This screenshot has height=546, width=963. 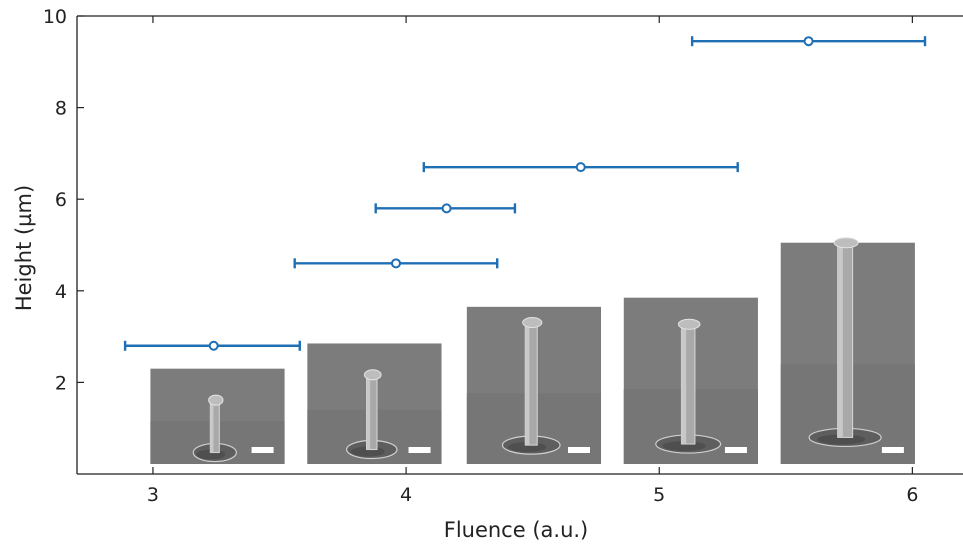 I want to click on y-tick-label: 6, so click(x=61, y=200).